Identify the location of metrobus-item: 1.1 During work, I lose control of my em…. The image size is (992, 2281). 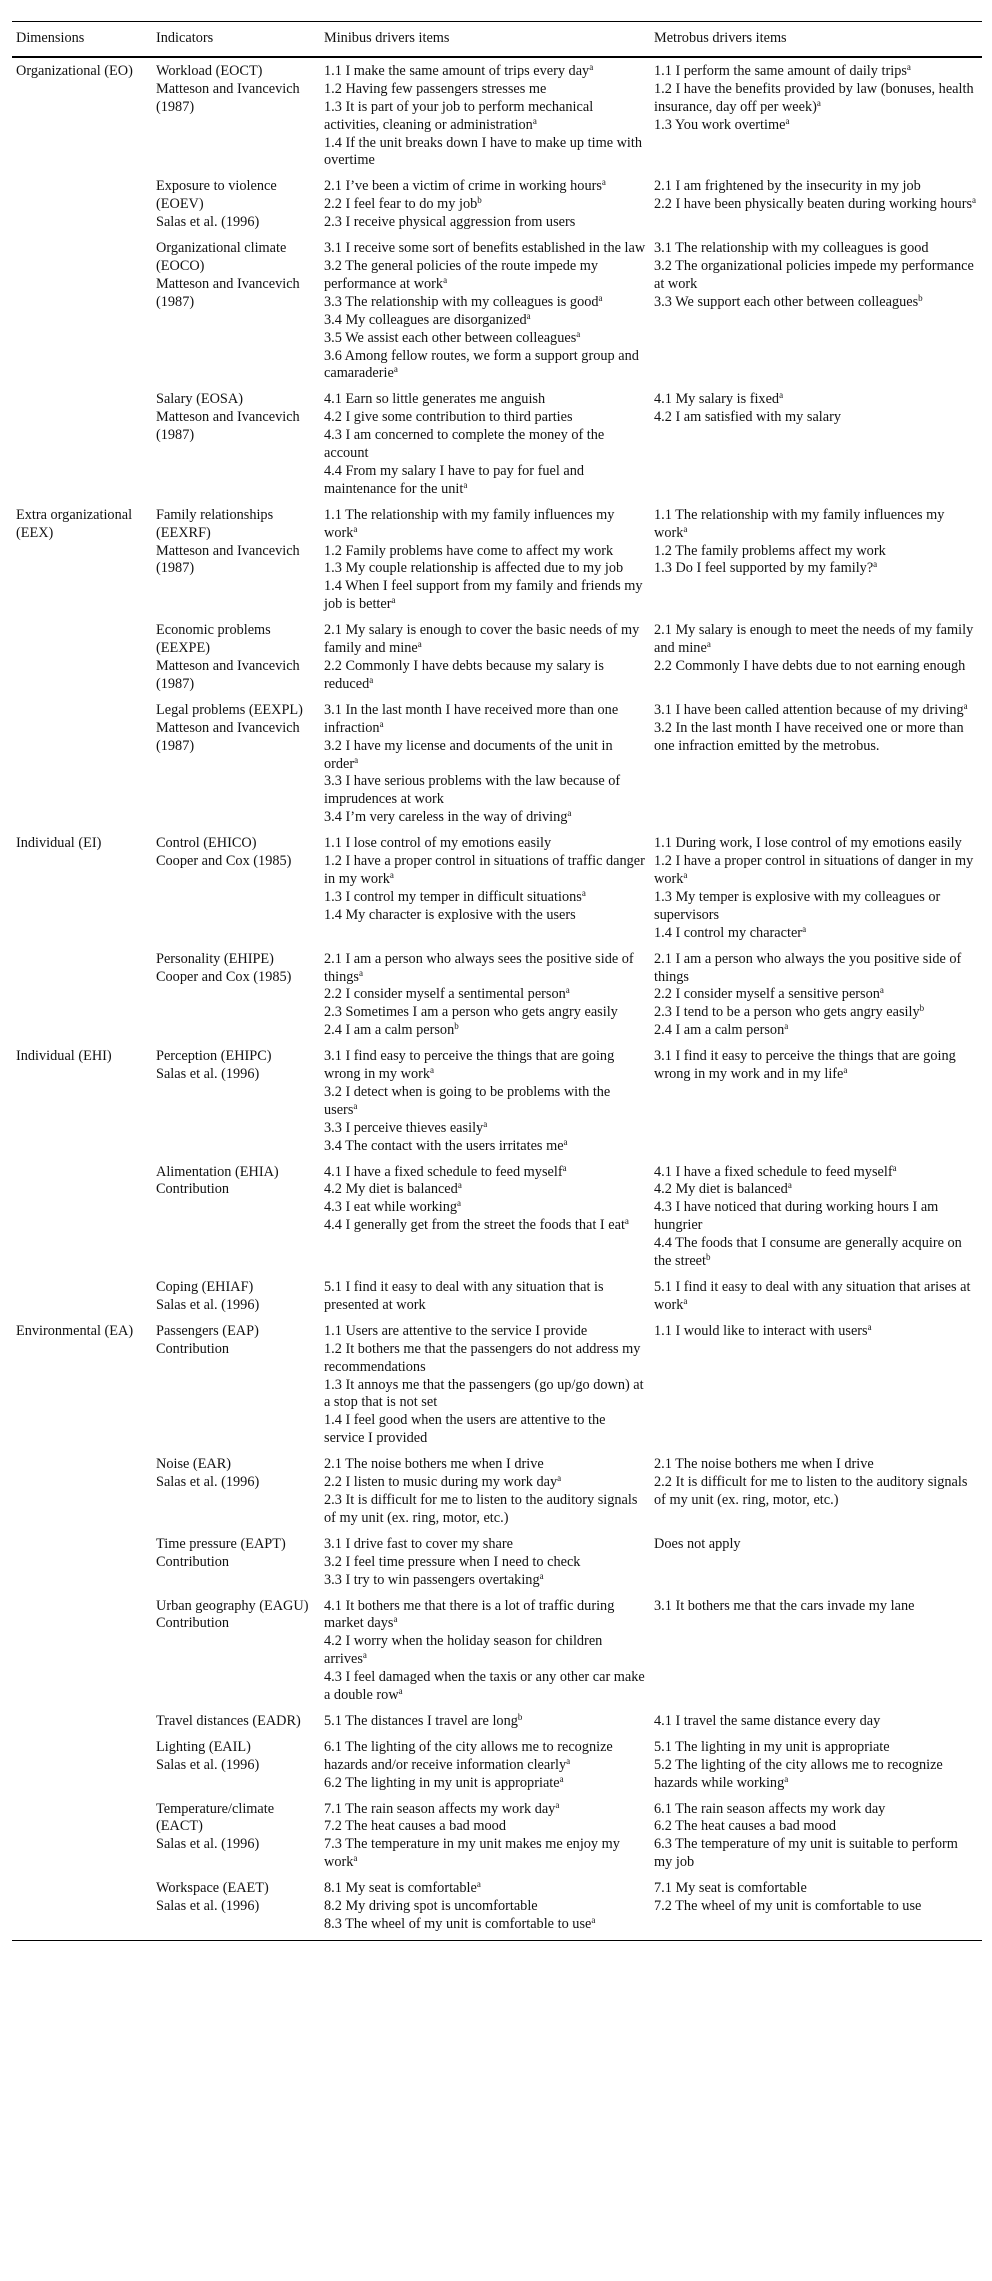
(816, 844).